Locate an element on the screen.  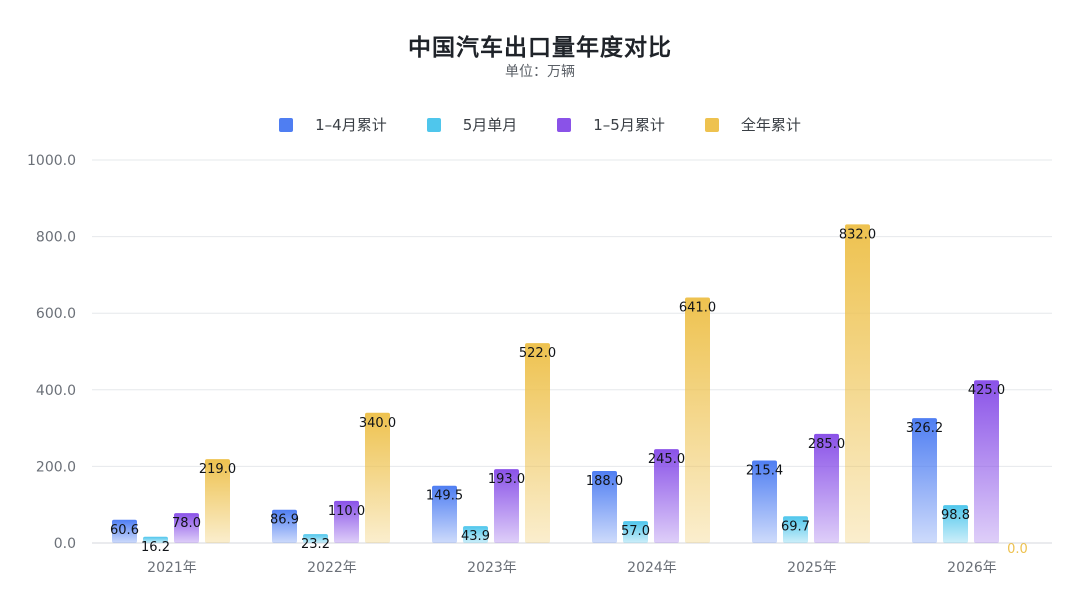
data-label: 0.0 is located at coordinates (1017, 549).